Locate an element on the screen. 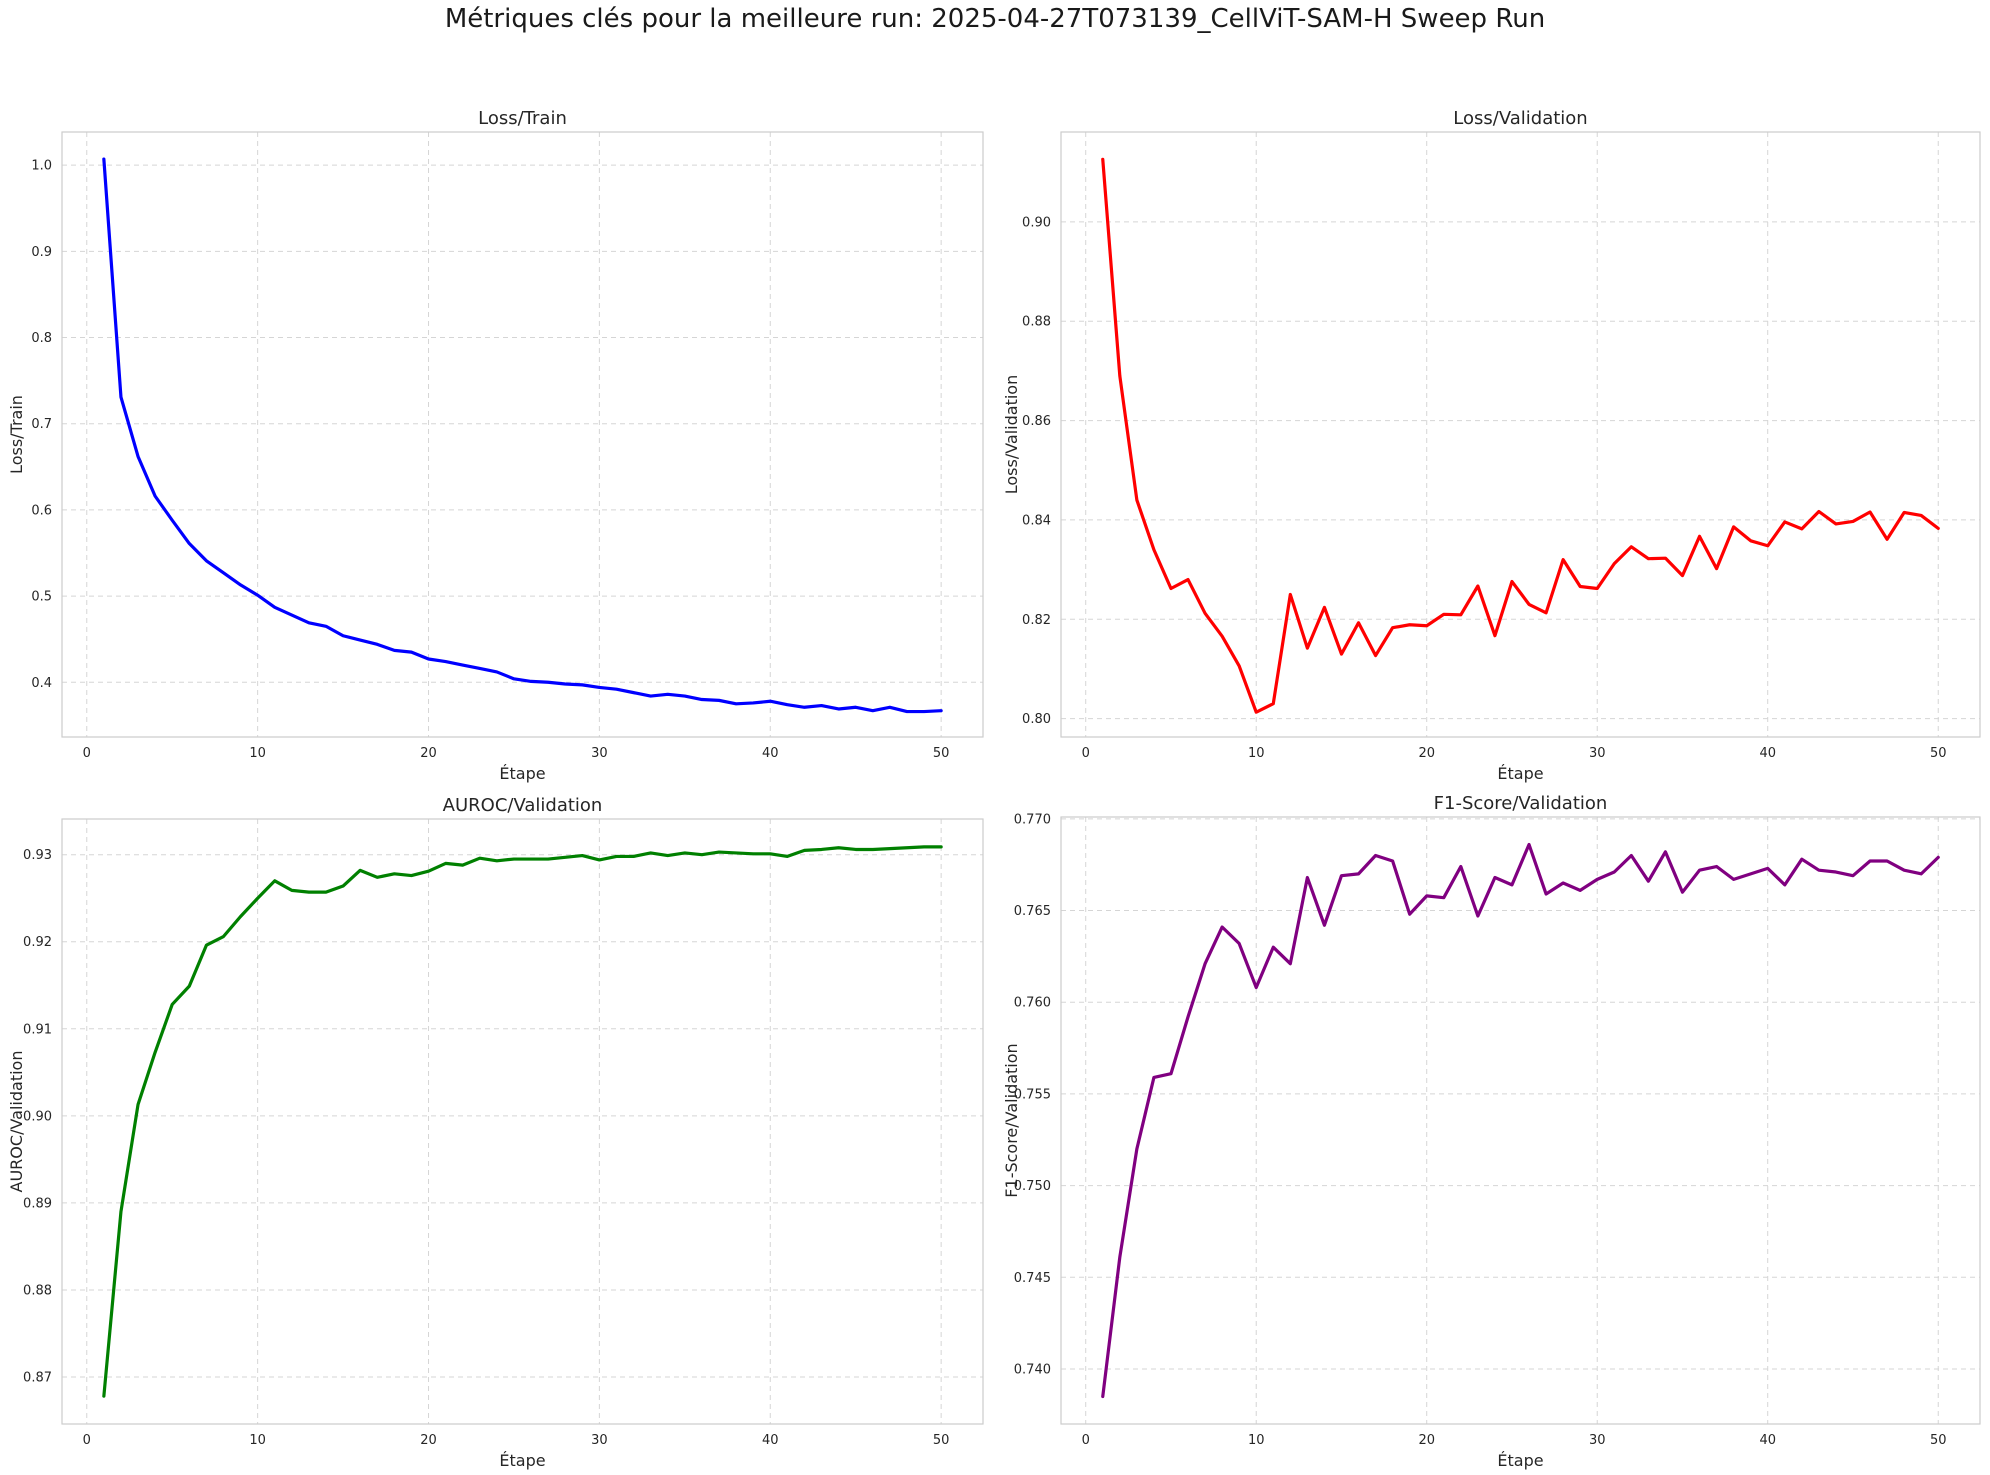  chart-title: Loss/Validation is located at coordinates (1520, 118).